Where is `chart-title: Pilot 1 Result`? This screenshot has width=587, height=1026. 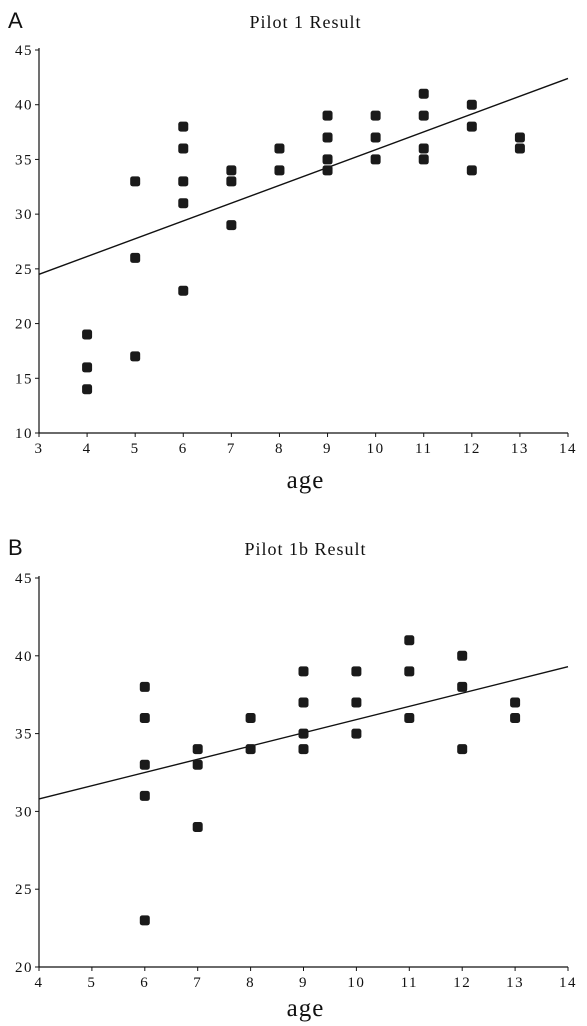
chart-title: Pilot 1 Result is located at coordinates (305, 22).